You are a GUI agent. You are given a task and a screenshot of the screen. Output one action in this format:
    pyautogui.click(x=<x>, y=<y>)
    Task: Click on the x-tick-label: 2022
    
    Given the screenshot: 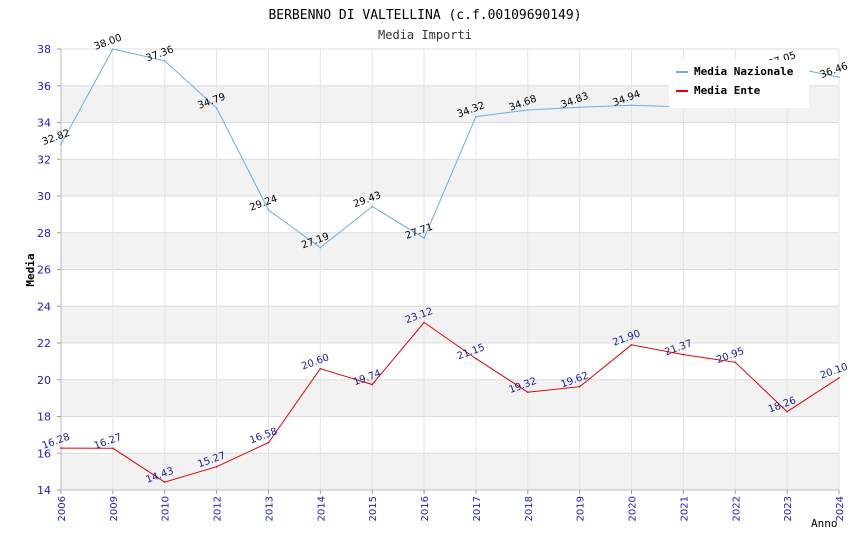 What is the action you would take?
    pyautogui.click(x=736, y=508)
    